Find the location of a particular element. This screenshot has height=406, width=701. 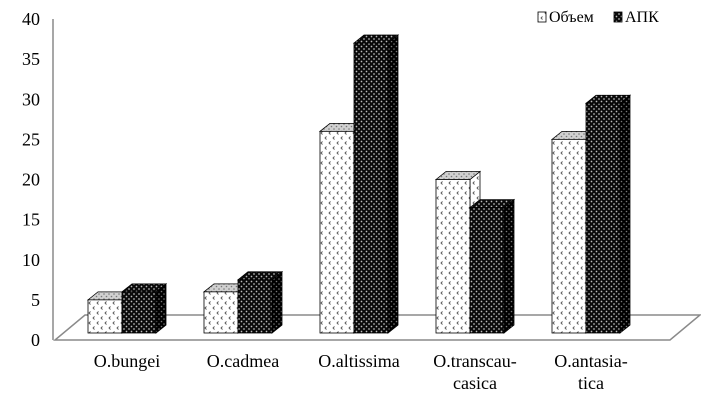

y-tick-label-4: 20 is located at coordinates (31, 180).